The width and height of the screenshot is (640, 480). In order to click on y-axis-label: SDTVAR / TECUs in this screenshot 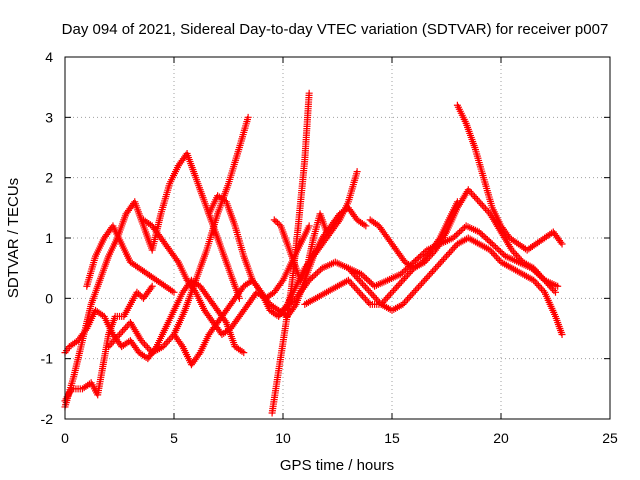, I will do `click(13, 238)`.